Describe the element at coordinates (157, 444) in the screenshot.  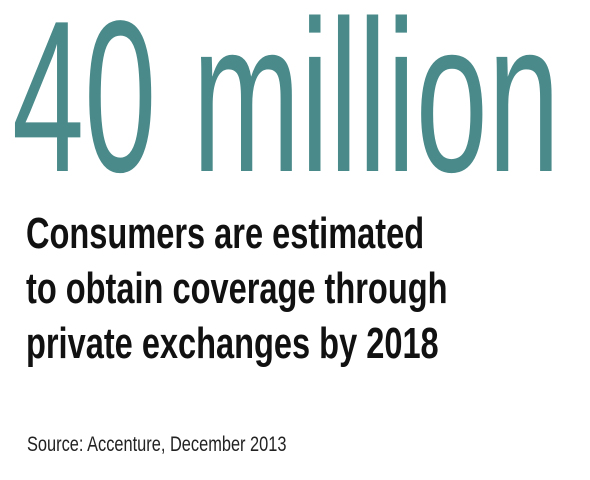
I see `source-citation: Source: Accenture, December 2013` at that location.